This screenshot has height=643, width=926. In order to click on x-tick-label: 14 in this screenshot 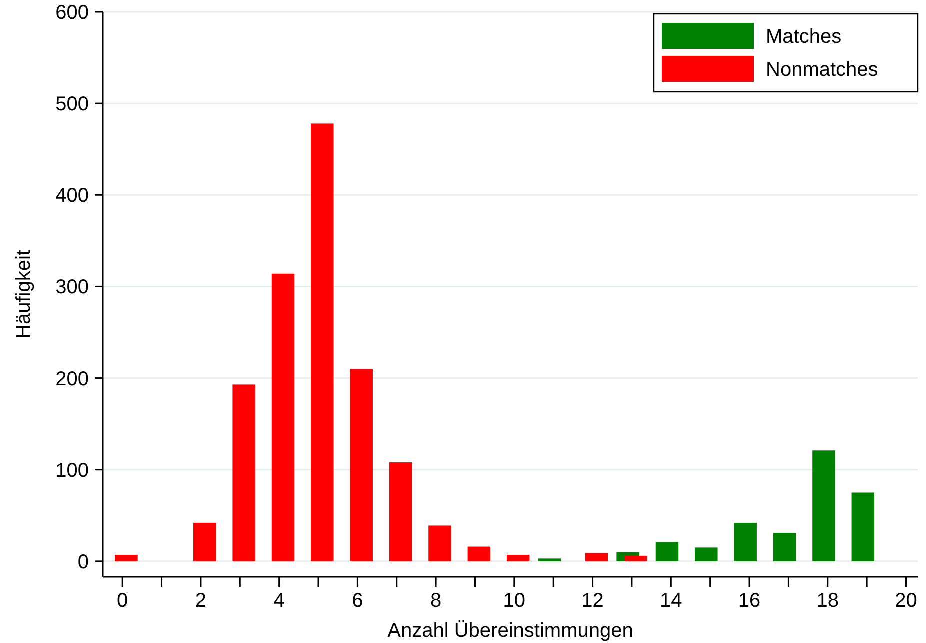, I will do `click(671, 601)`.